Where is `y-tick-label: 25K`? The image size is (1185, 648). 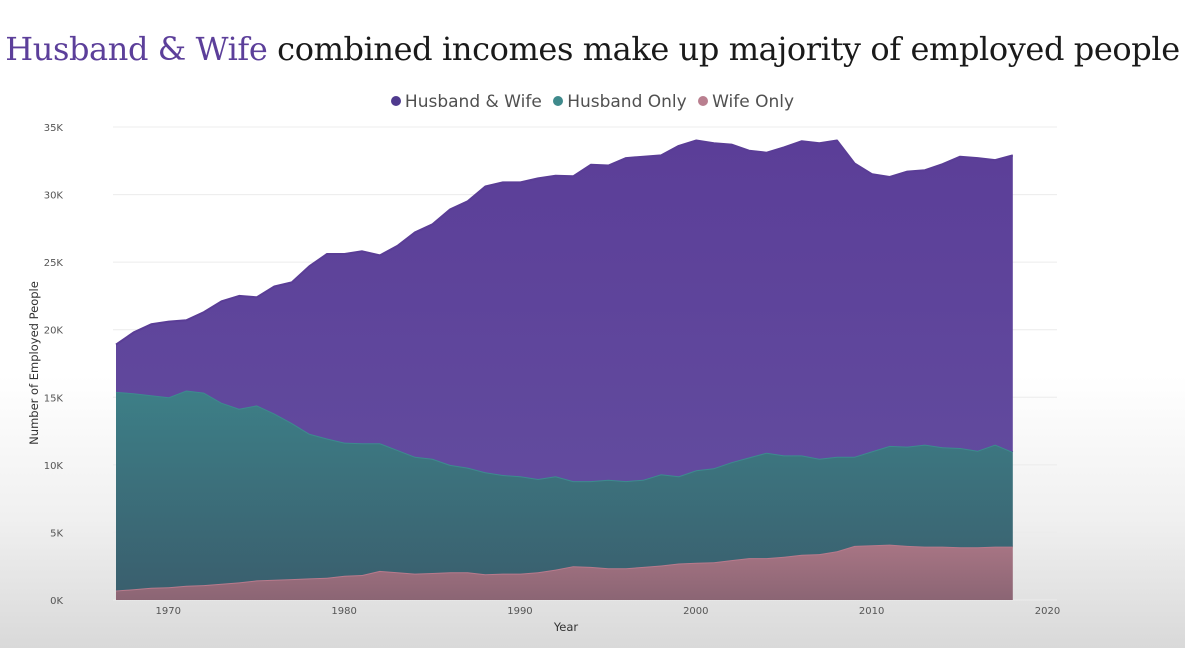
y-tick-label: 25K is located at coordinates (54, 263).